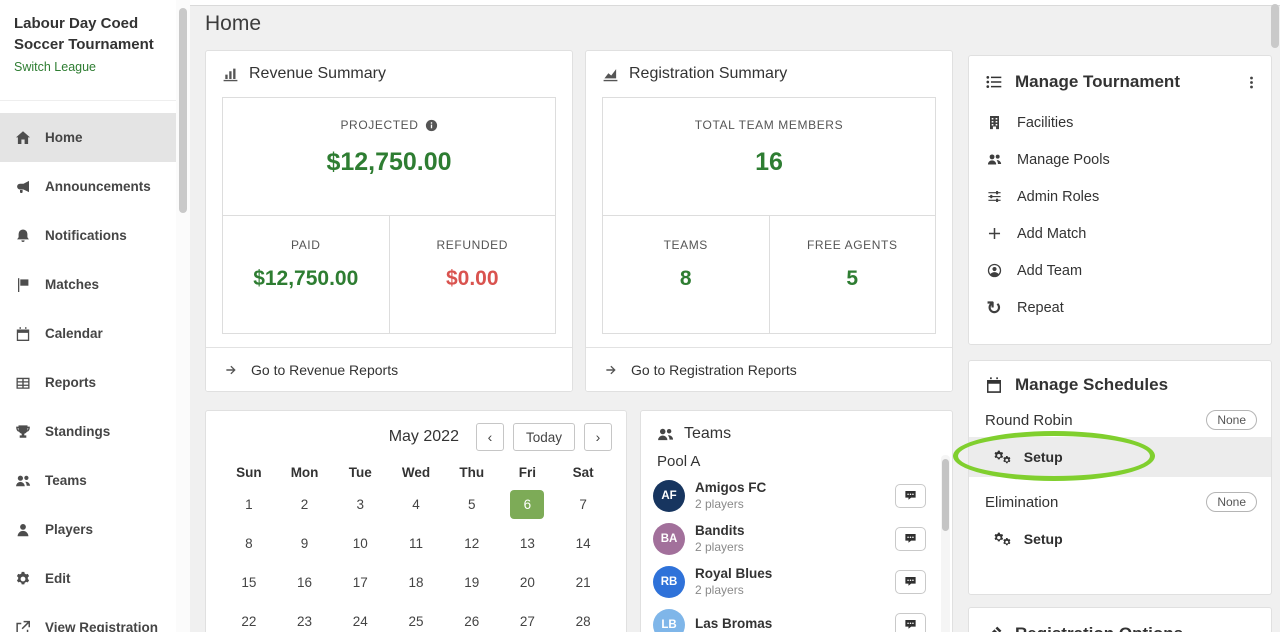  What do you see at coordinates (183, 316) in the screenshot?
I see `sidebar-scrollbar` at bounding box center [183, 316].